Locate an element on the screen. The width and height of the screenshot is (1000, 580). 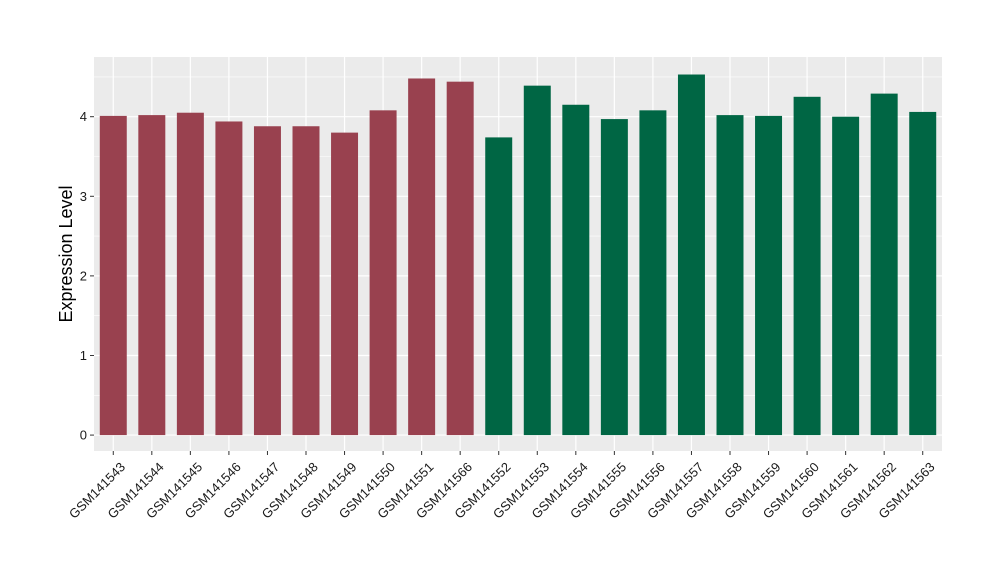
bar-GSM141555 is located at coordinates (614, 277).